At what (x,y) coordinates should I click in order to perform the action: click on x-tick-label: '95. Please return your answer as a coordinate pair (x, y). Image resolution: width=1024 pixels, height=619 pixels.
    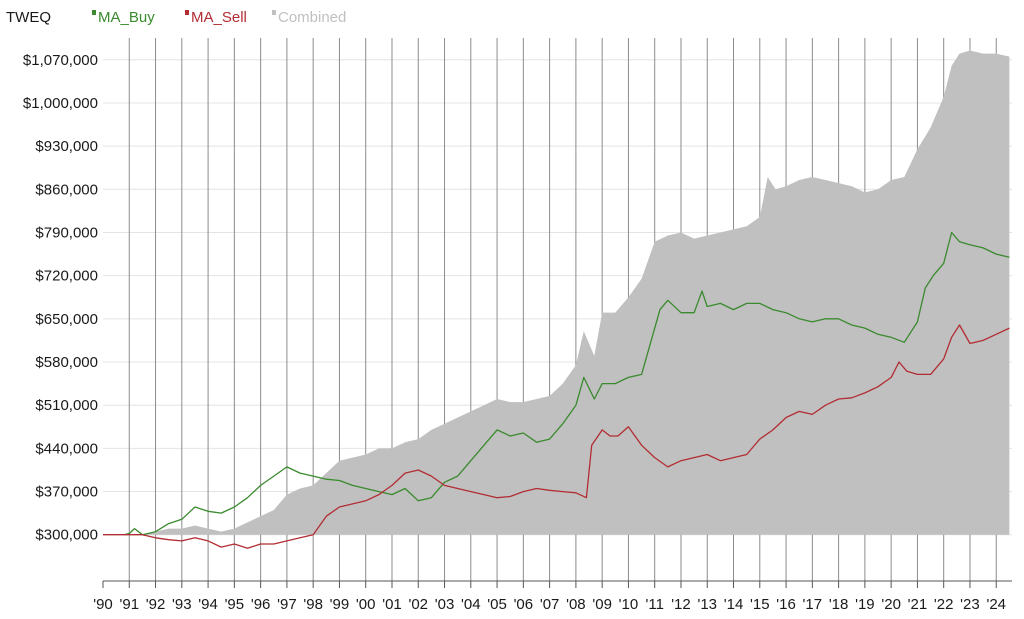
    Looking at the image, I should click on (235, 604).